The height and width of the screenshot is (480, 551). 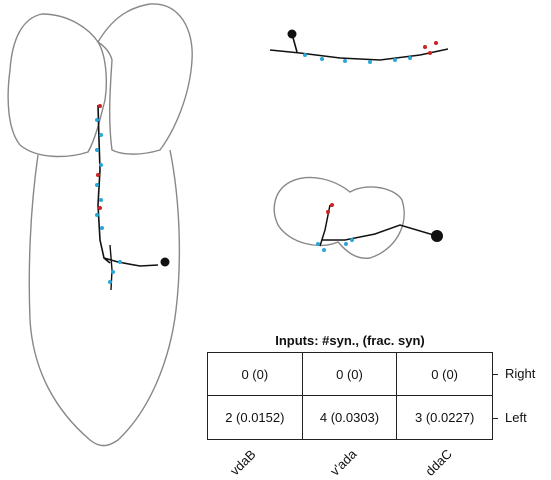 What do you see at coordinates (165, 262) in the screenshot?
I see `neuron-soma` at bounding box center [165, 262].